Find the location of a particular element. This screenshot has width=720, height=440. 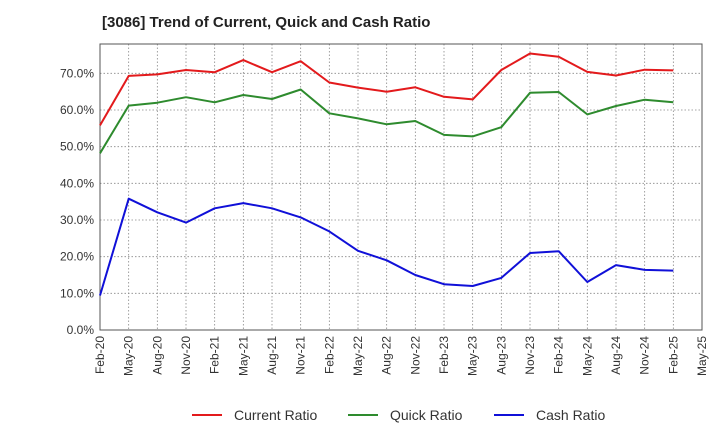

x-tick-label: Feb-25 is located at coordinates (673, 355).